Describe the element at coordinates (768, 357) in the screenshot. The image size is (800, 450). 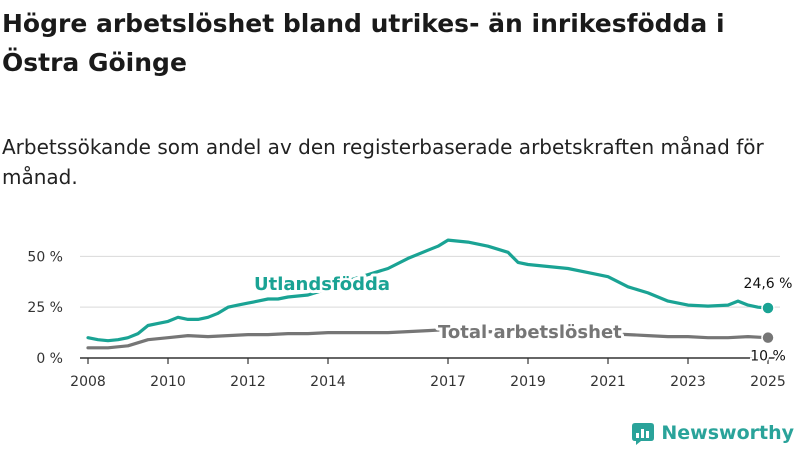
I see `series-end-label-2: 10 %` at that location.